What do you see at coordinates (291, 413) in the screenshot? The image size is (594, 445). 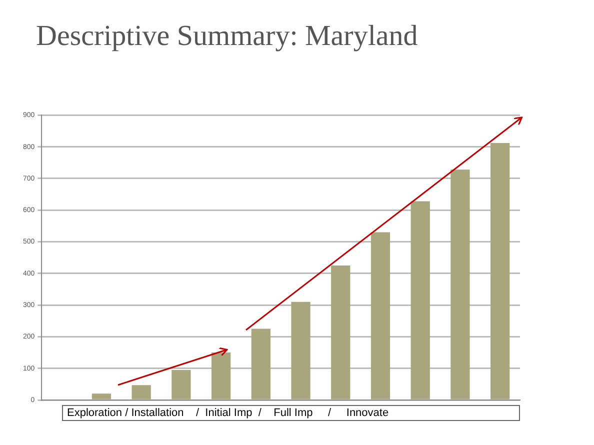 I see `text: Exploration / Installation / Initial Imp / Full Imp / Innovate` at bounding box center [291, 413].